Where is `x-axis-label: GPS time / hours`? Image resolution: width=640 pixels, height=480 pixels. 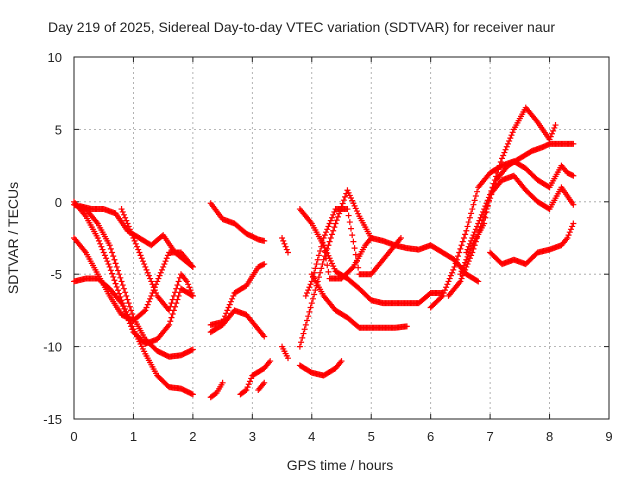
x-axis-label: GPS time / hours is located at coordinates (340, 465).